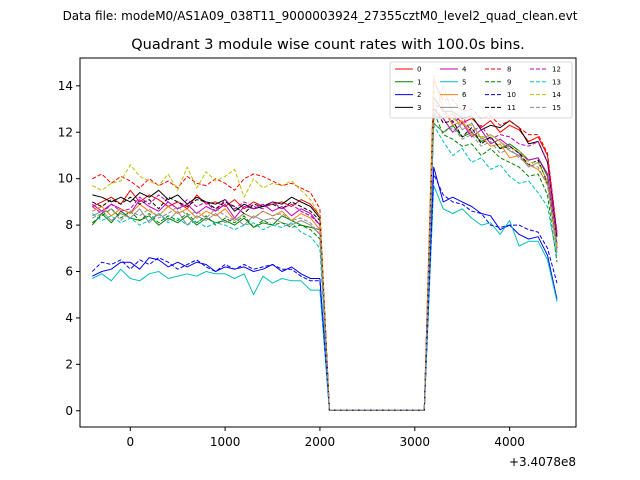  What do you see at coordinates (511, 95) in the screenshot?
I see `legend-label-10: 10` at bounding box center [511, 95].